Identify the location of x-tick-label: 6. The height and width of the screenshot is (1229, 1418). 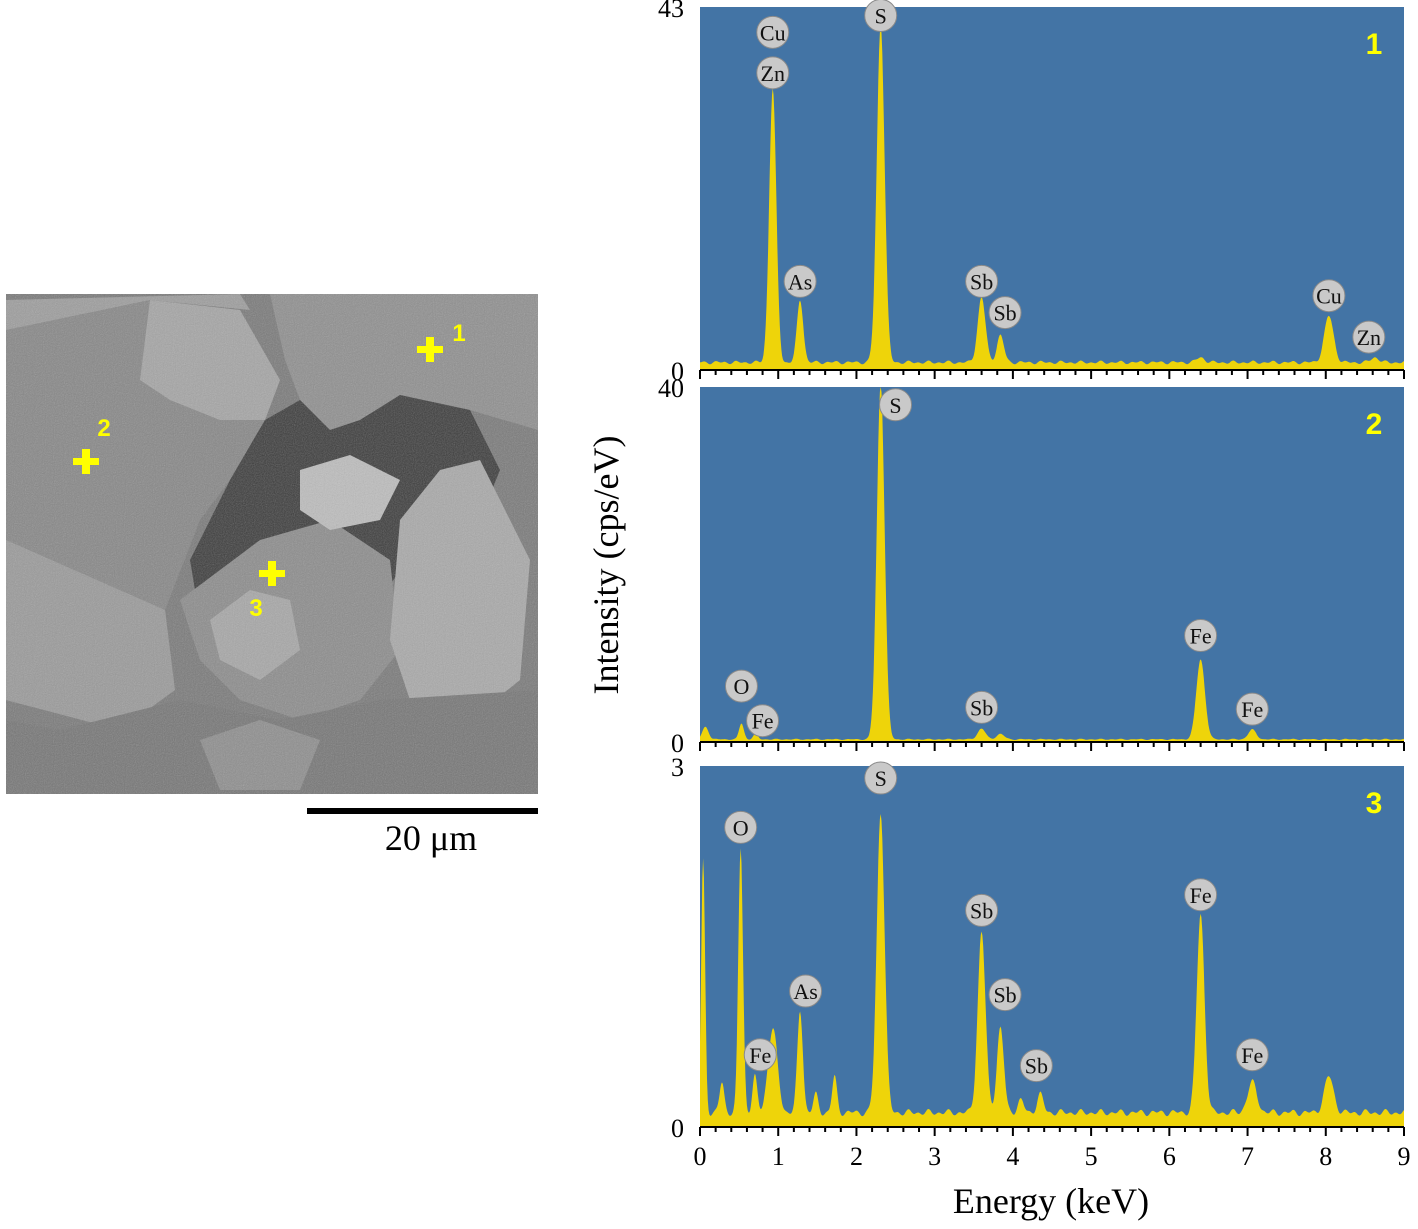
(1169, 1156).